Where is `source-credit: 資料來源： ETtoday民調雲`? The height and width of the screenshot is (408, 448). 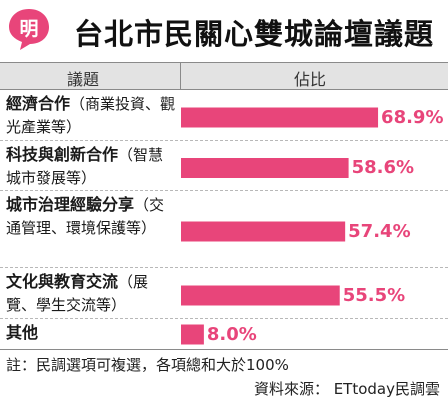 source-credit: 資料來源： ETtoday民調雲 is located at coordinates (346, 389).